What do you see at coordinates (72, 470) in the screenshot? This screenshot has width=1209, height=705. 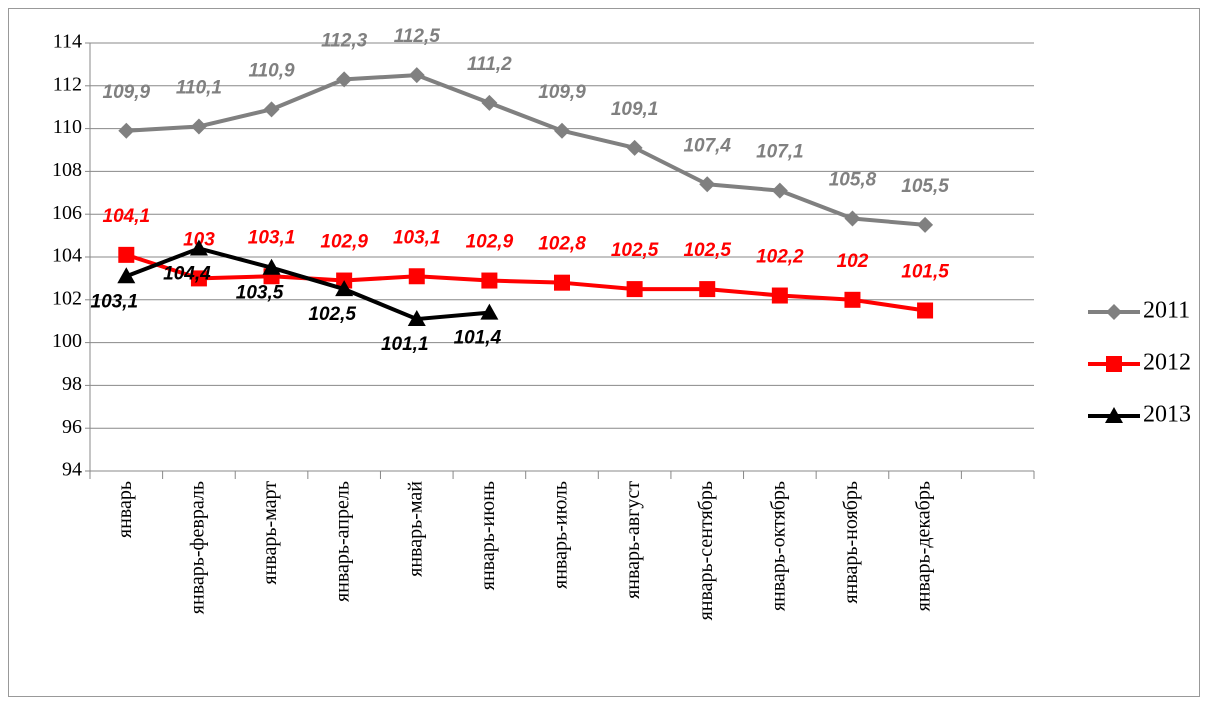 I see `y-tick-label: 94` at bounding box center [72, 470].